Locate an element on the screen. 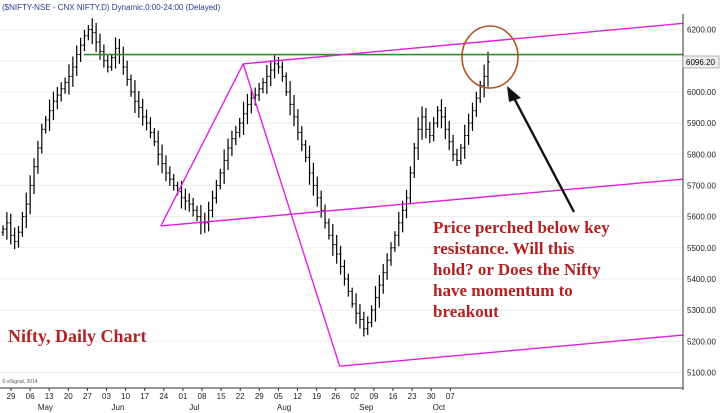  date-tick-2: 13 is located at coordinates (49, 396).